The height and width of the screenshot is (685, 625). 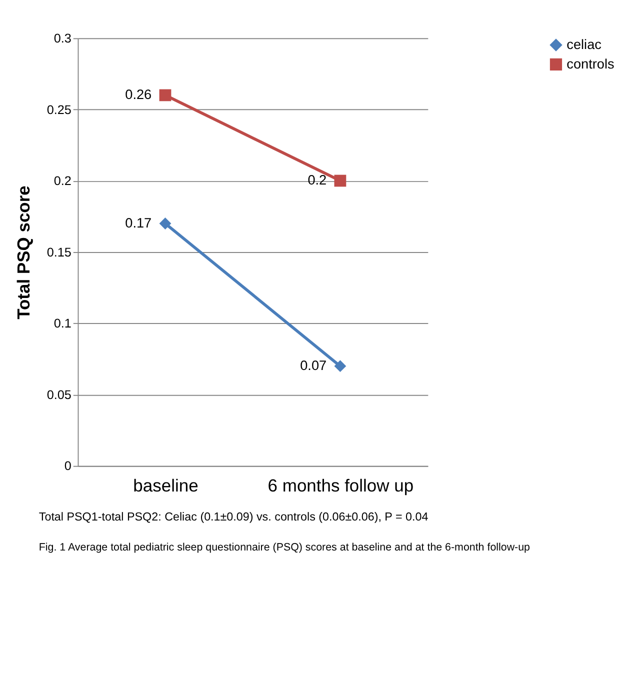 I want to click on y-tick-label: 0.2, so click(x=63, y=181).